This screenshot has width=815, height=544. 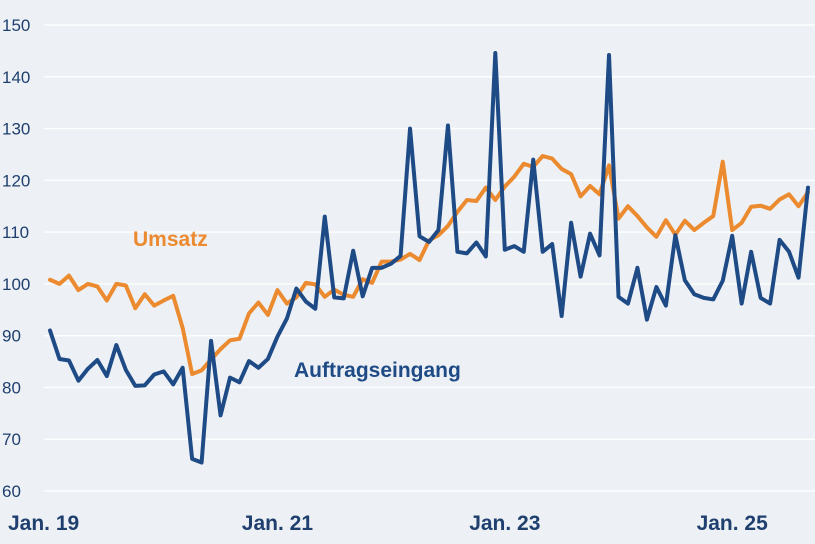 What do you see at coordinates (16, 129) in the screenshot?
I see `y-tick-label-130: 130` at bounding box center [16, 129].